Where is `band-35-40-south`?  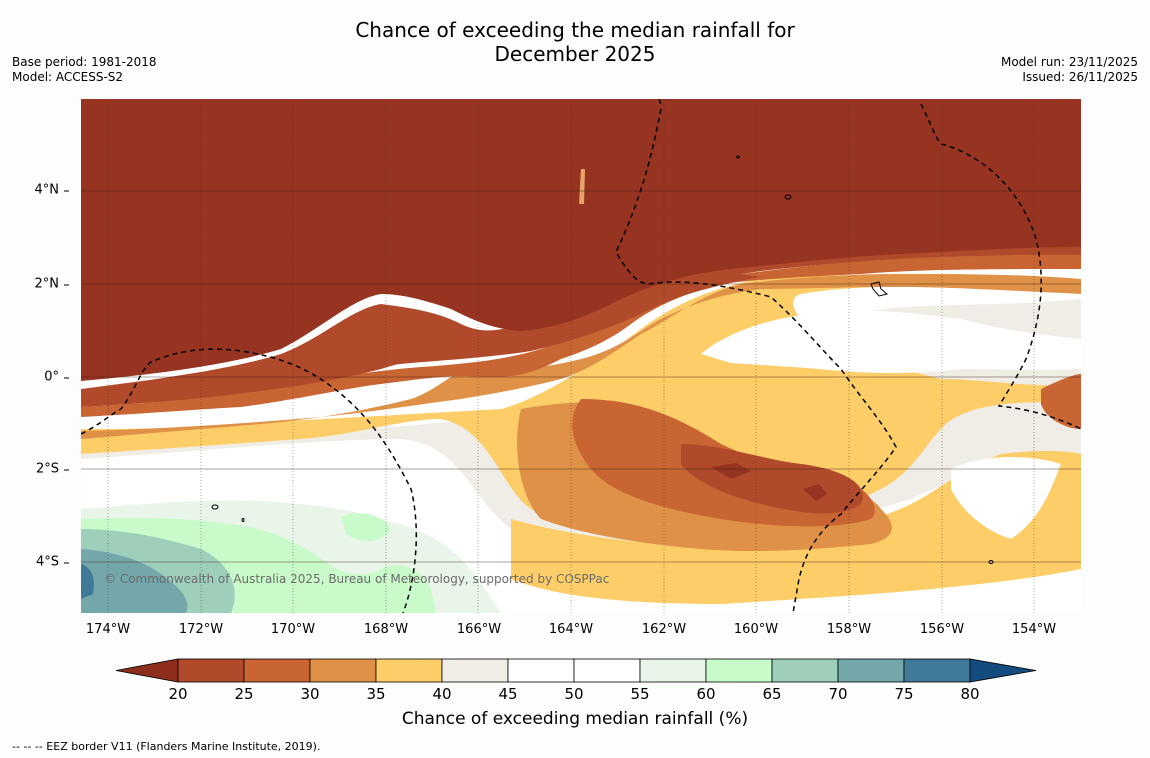
band-35-40-south is located at coordinates (796, 527).